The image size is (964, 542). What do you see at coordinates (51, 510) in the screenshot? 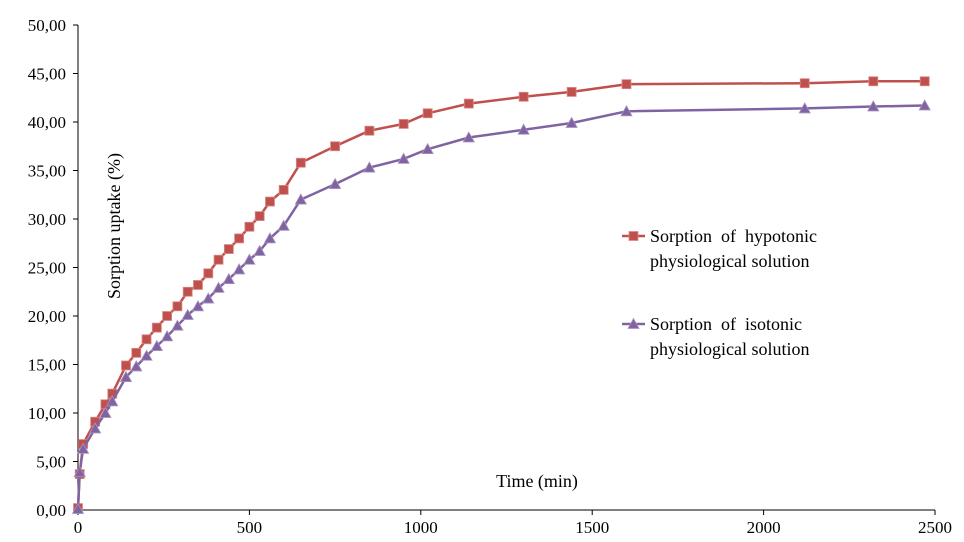
I see `y-tick-label: 0,00` at bounding box center [51, 510].